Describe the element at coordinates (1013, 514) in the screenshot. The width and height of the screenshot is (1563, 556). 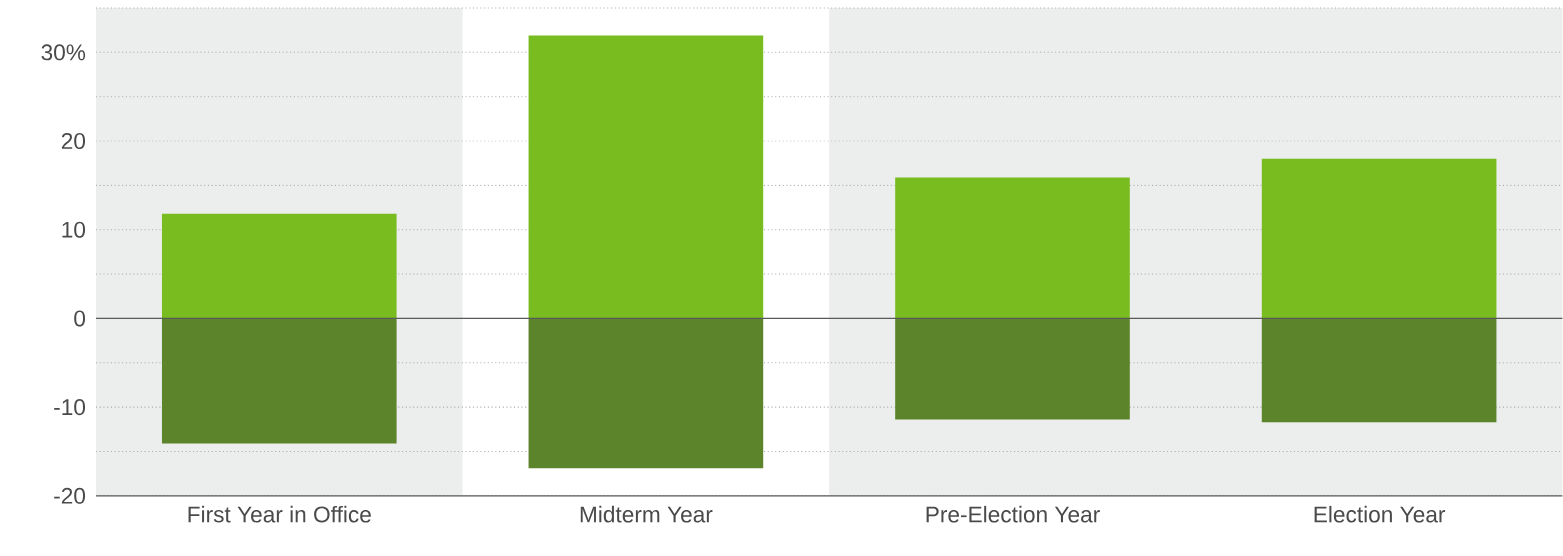
I see `x-tick-label: Pre-Election Year` at that location.